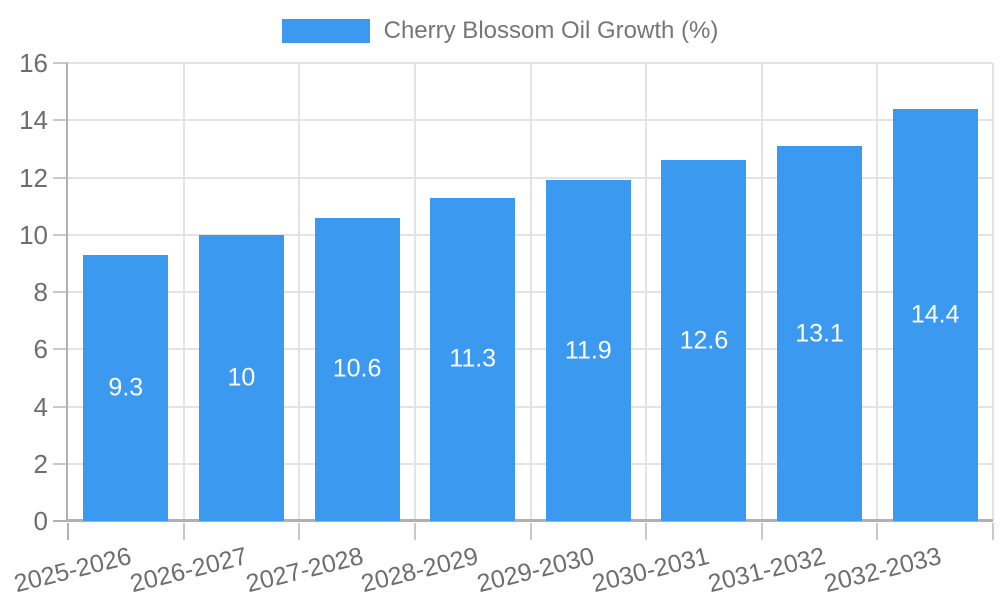  What do you see at coordinates (40, 292) in the screenshot?
I see `y-axis-tick-label: 8` at bounding box center [40, 292].